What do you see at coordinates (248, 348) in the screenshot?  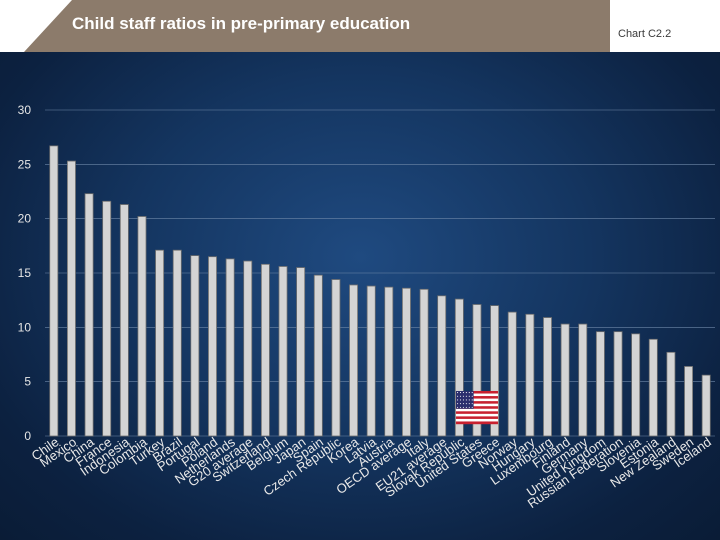 I see `bar-g20-average` at bounding box center [248, 348].